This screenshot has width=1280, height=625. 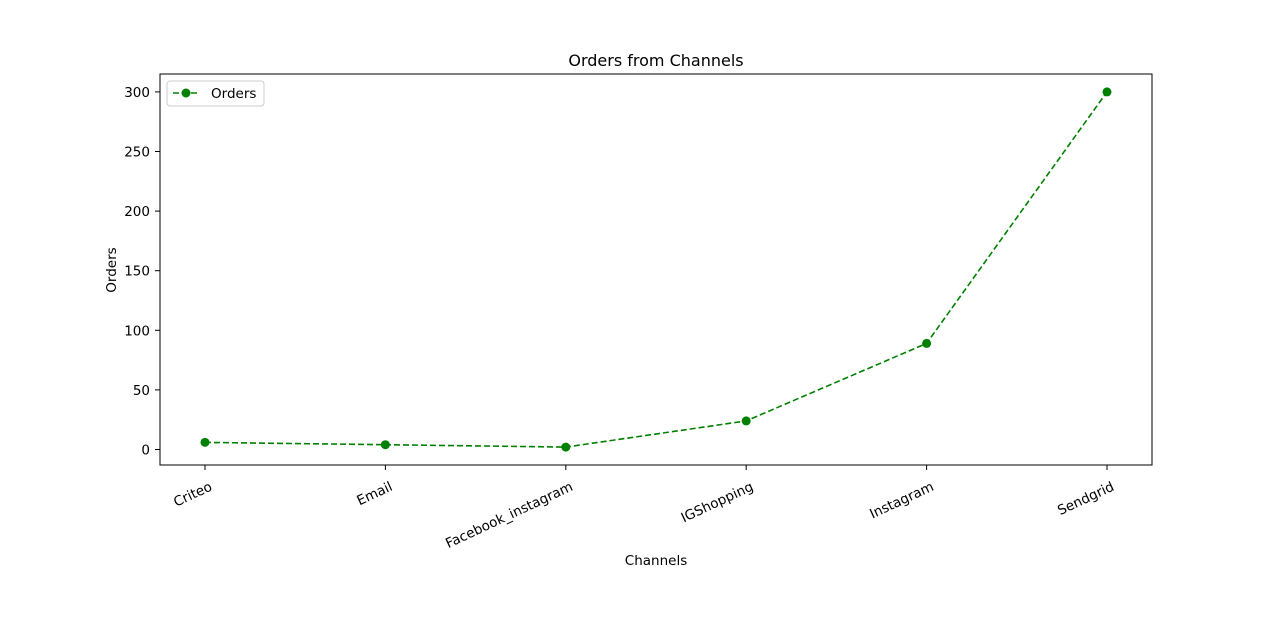 What do you see at coordinates (112, 269) in the screenshot?
I see `y-axis-title: Orders` at bounding box center [112, 269].